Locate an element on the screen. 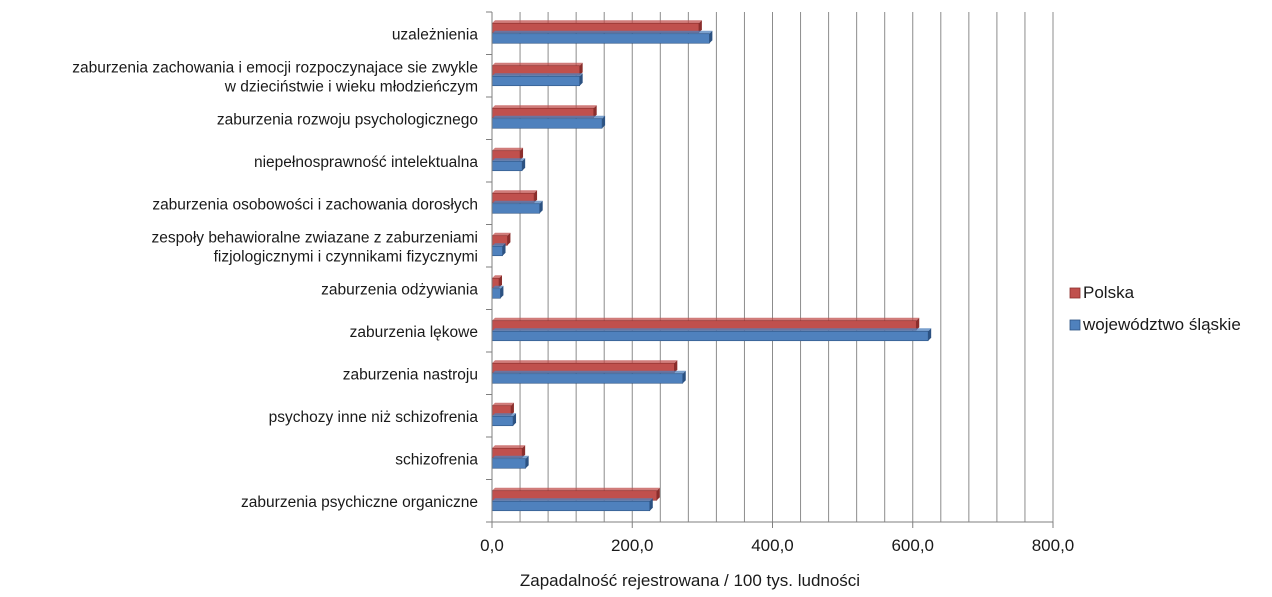 The image size is (1272, 597). x-tick-labels: 0,0 200,0 400,0 600,0 800,0 is located at coordinates (777, 545).